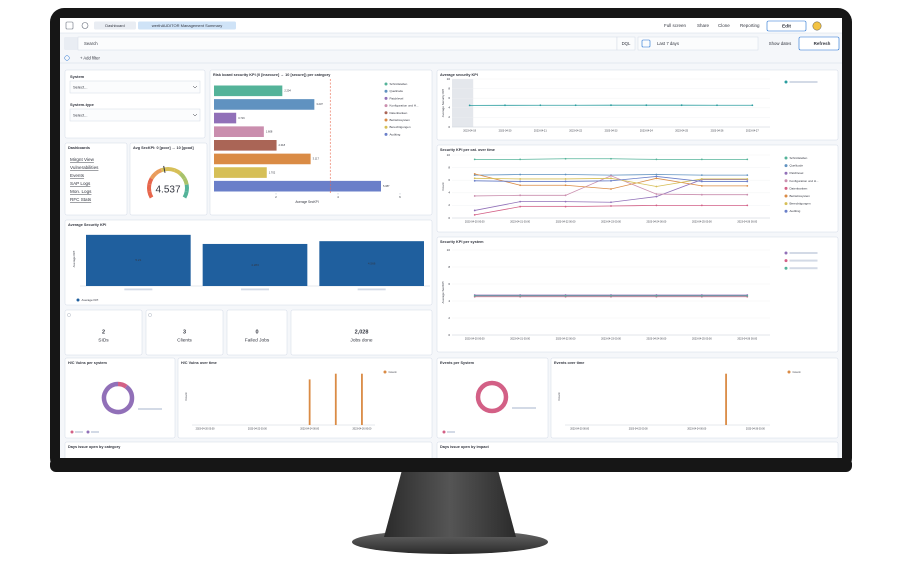 Image resolution: width=900 pixels, height=563 pixels. What do you see at coordinates (372, 263) in the screenshot?
I see `value-label: 4.566` at bounding box center [372, 263].